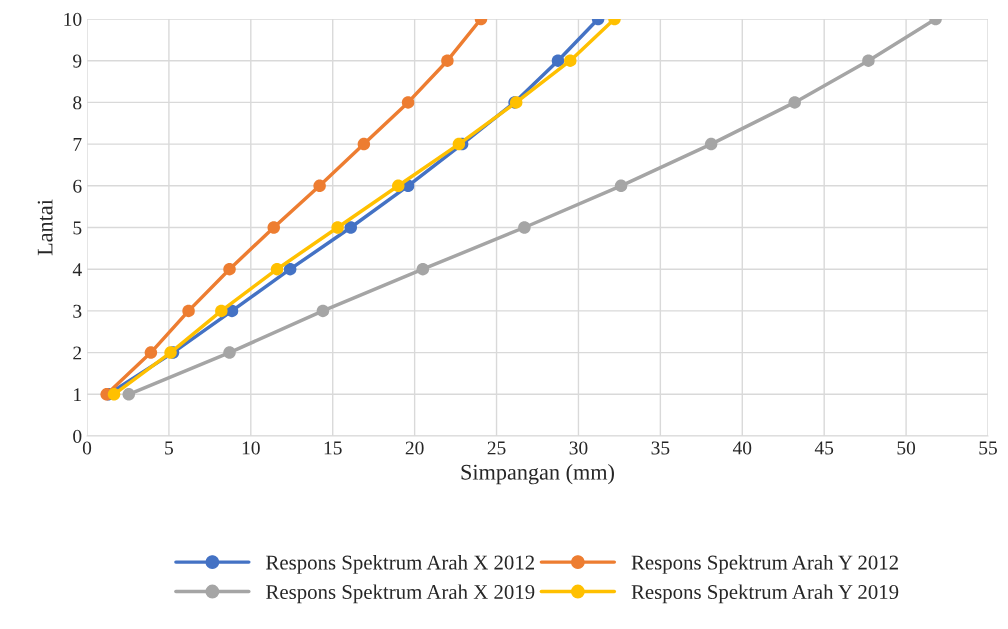 This screenshot has width=1008, height=629. Describe the element at coordinates (77, 228) in the screenshot. I see `y-tick-label: 5` at that location.